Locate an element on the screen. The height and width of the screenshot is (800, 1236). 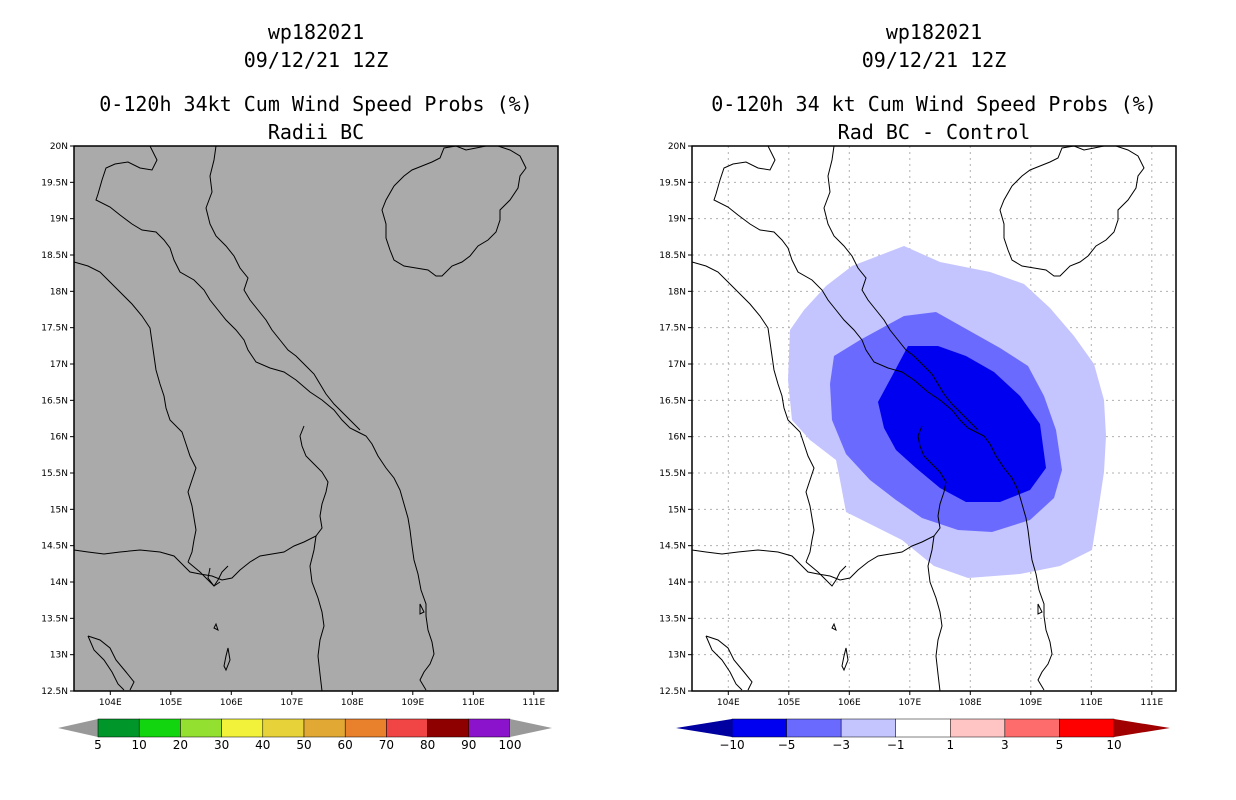
lat-tick-label: 16N is located at coordinates (59, 438).